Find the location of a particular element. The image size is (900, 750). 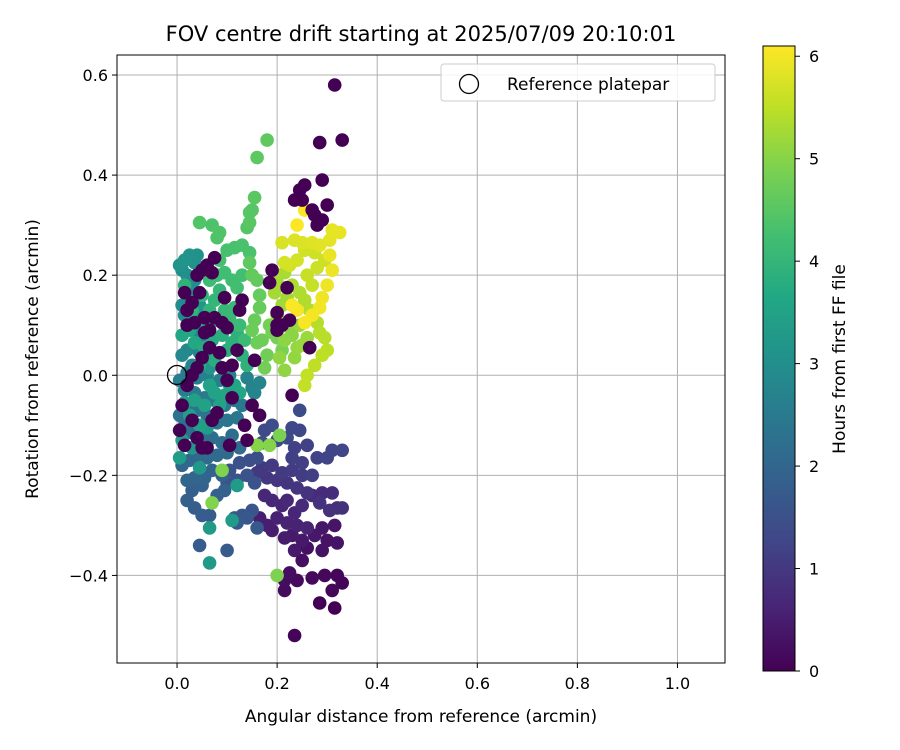

x-tick-label: 0.4 is located at coordinates (376, 683).